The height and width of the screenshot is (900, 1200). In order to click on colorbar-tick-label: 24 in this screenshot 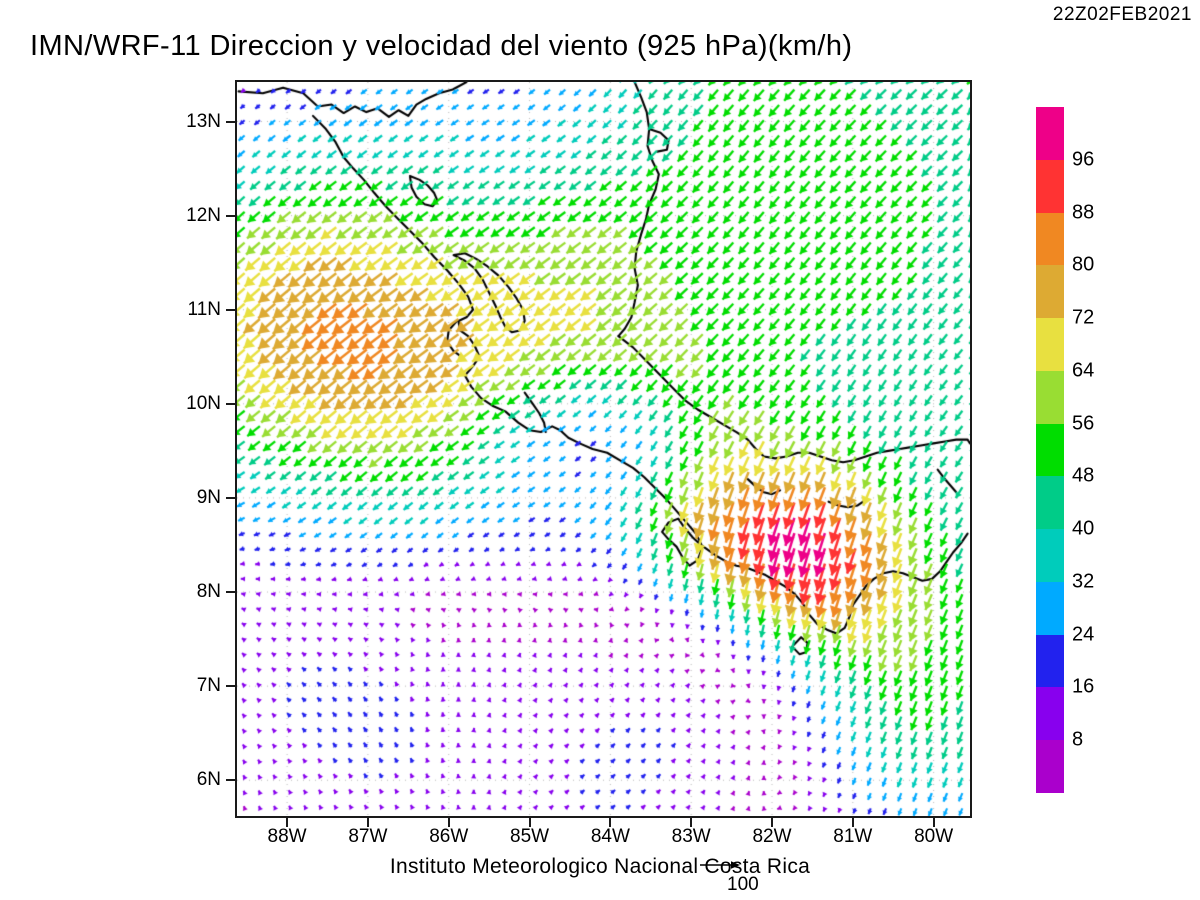, I will do `click(1083, 634)`.